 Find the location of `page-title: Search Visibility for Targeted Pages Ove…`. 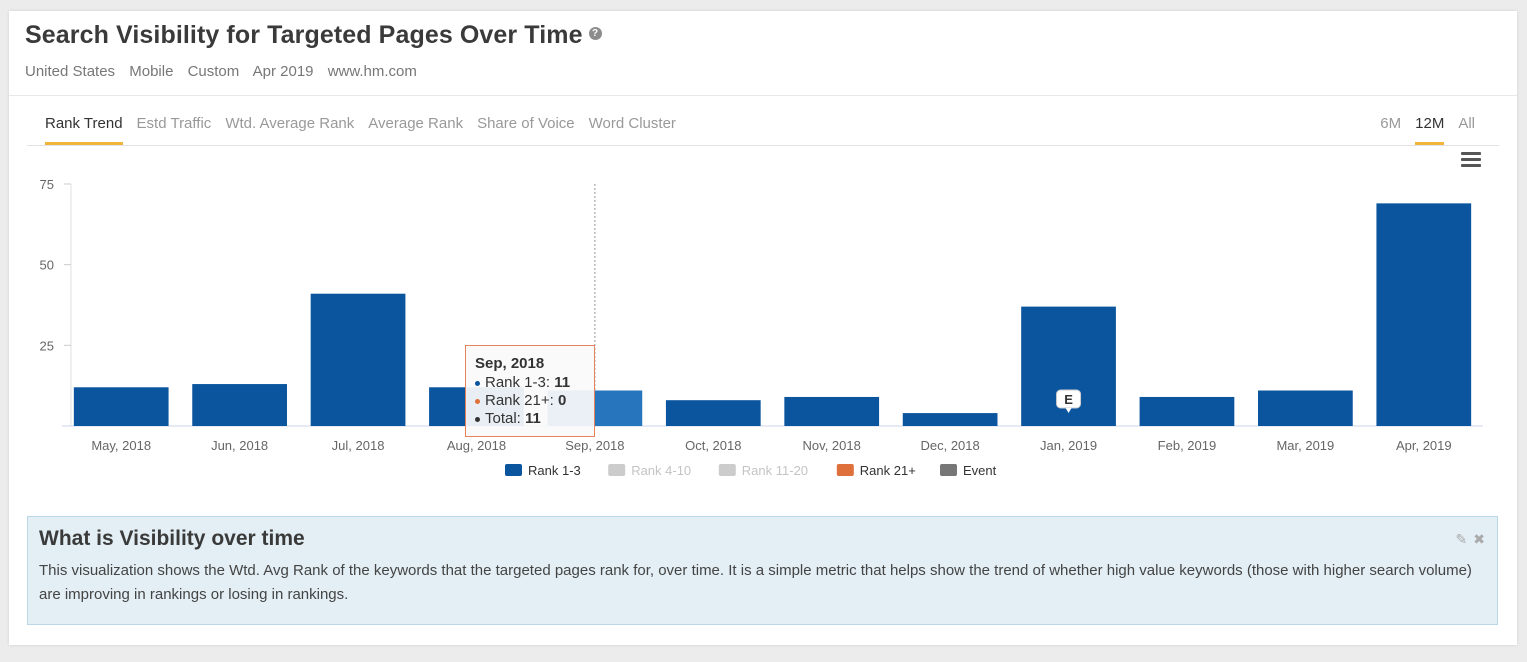

page-title: Search Visibility for Targeted Pages Ove… is located at coordinates (313, 35).